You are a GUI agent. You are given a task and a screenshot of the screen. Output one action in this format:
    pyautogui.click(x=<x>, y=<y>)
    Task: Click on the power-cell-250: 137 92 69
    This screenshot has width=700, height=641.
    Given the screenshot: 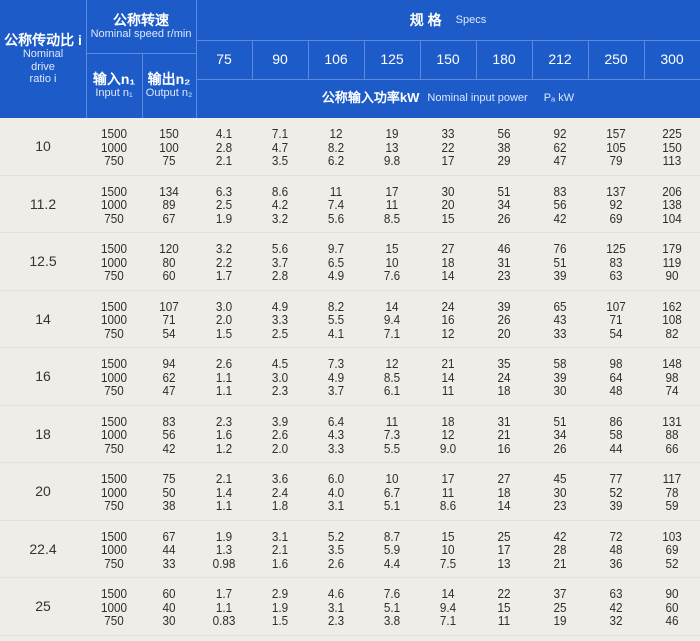 What is the action you would take?
    pyautogui.click(x=616, y=205)
    